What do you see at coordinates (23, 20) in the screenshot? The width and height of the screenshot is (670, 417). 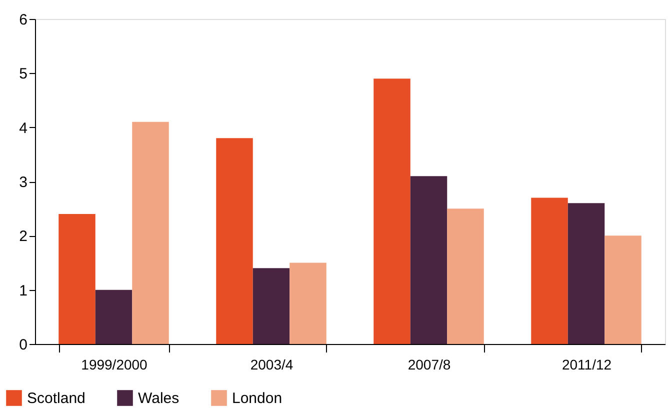 I see `y-tick-label: 6` at bounding box center [23, 20].